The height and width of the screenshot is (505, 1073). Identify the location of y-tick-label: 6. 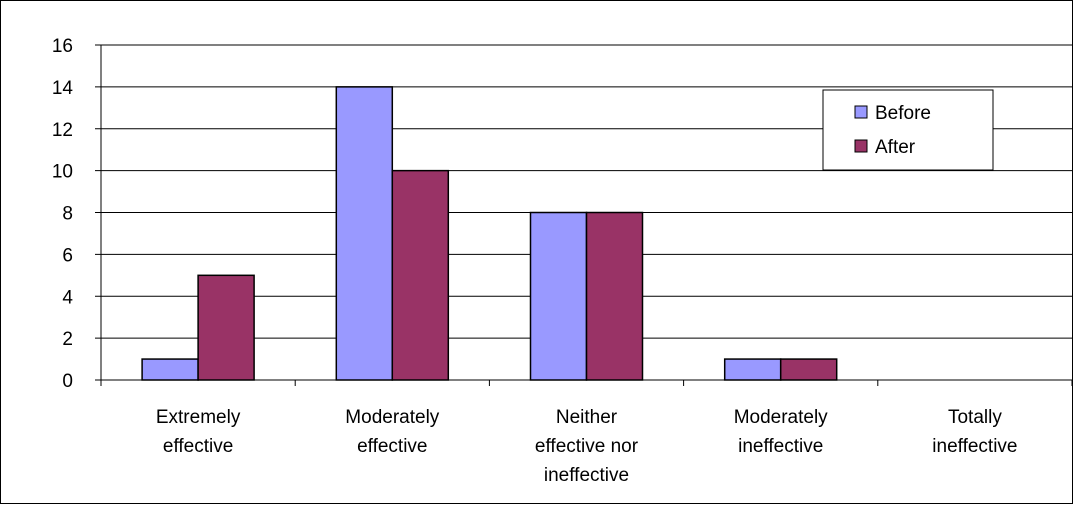
(67, 255).